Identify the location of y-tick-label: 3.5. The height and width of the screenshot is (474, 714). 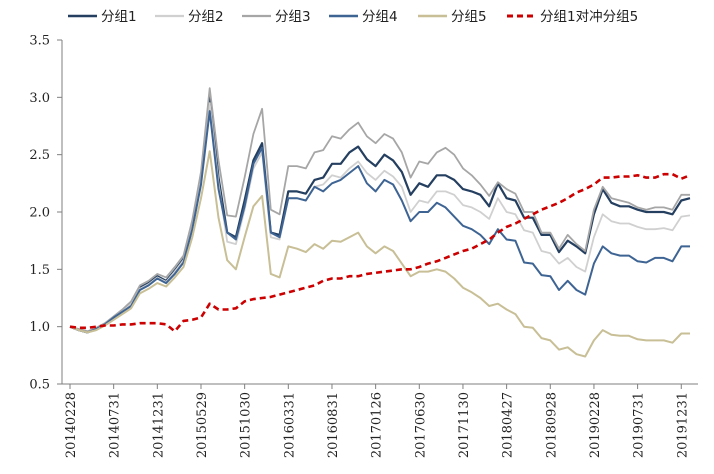
(39, 41).